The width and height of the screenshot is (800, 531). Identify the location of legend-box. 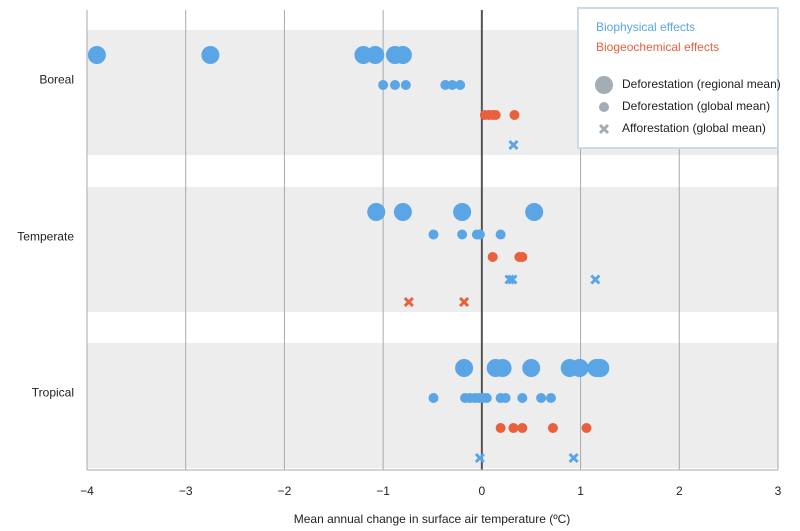
(678, 78).